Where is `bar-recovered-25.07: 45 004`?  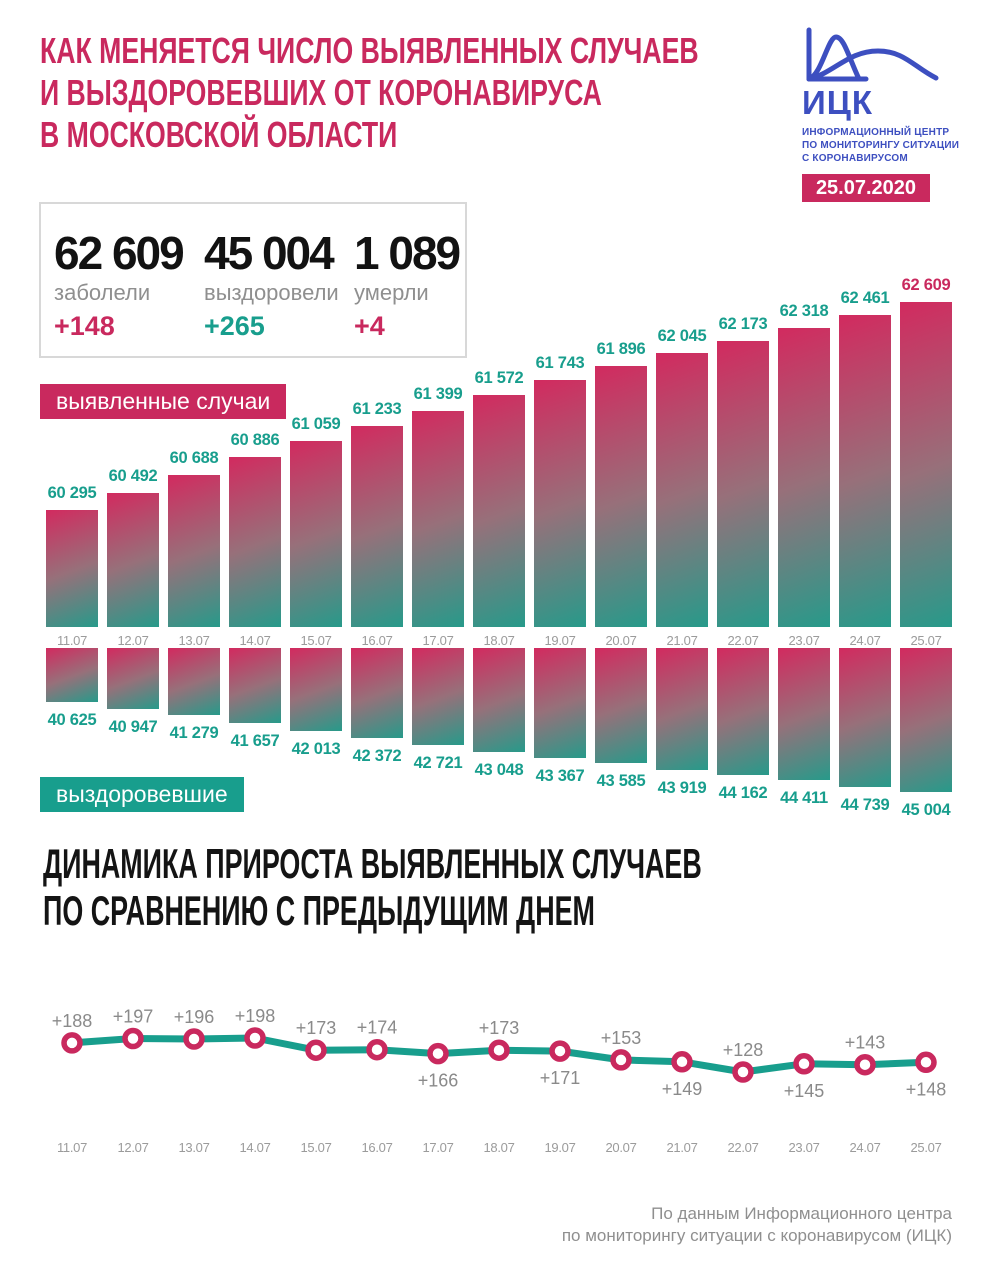 bar-recovered-25.07: 45 004 is located at coordinates (926, 733).